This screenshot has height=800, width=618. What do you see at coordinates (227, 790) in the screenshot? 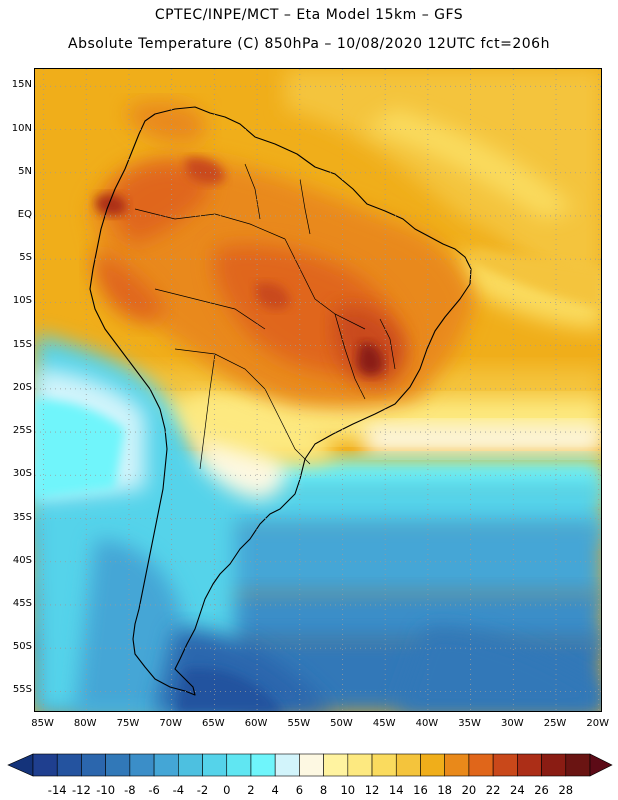
I see `colorbar-tick-label: 0` at bounding box center [227, 790].